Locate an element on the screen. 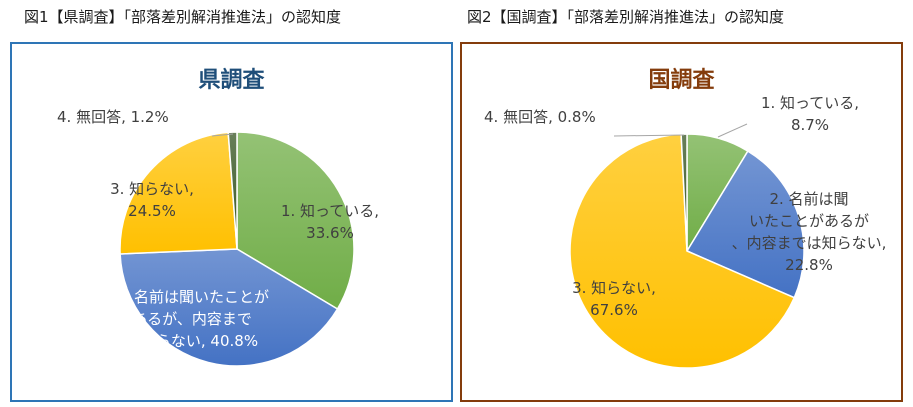 The width and height of the screenshot is (913, 407). data-label-1: 1. 知っている, 33.6% is located at coordinates (330, 222).